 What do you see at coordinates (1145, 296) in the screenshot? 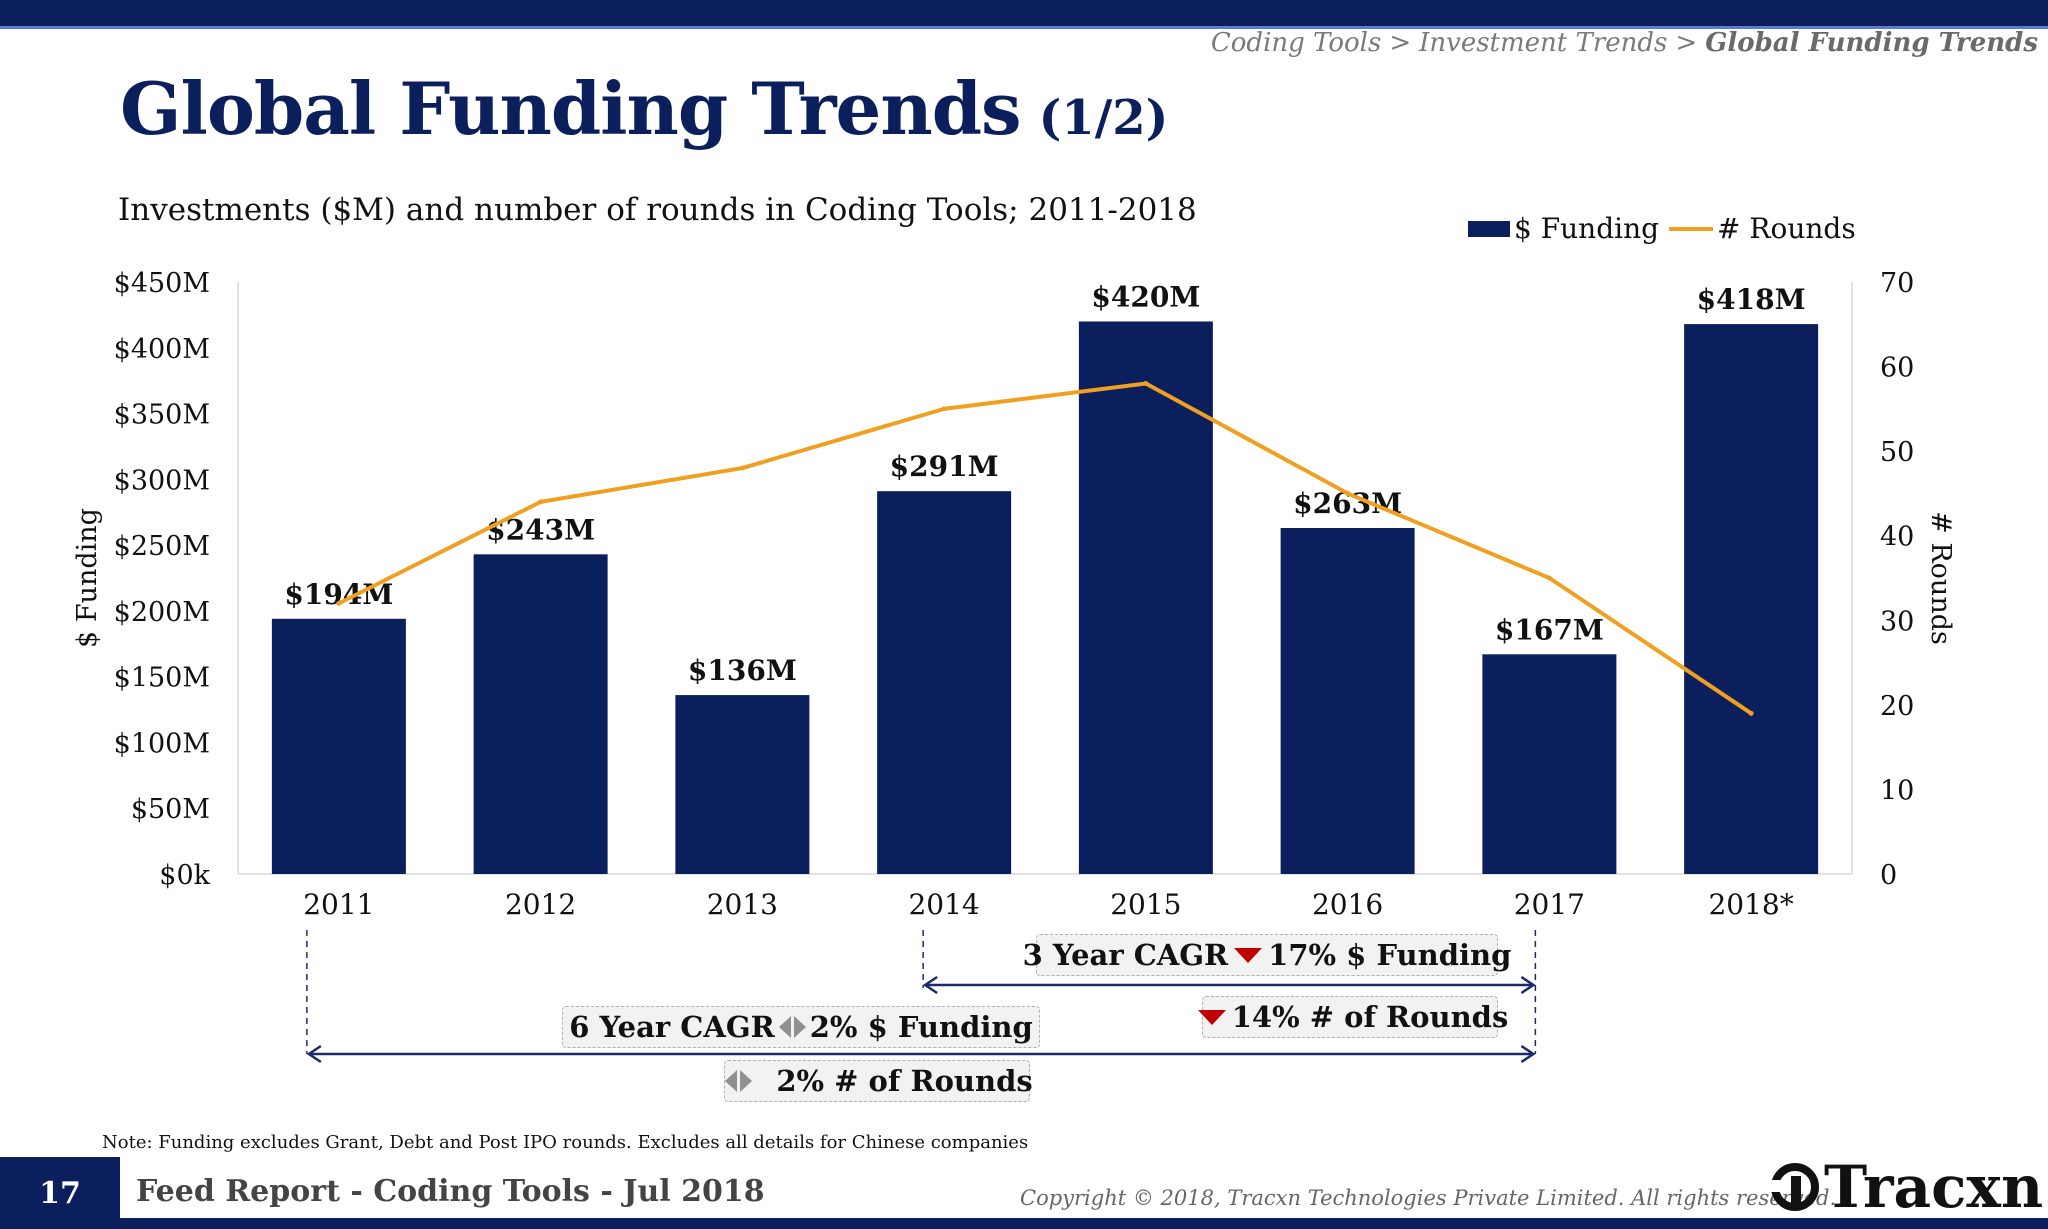
I see `bar-data-label: $420M` at bounding box center [1145, 296].